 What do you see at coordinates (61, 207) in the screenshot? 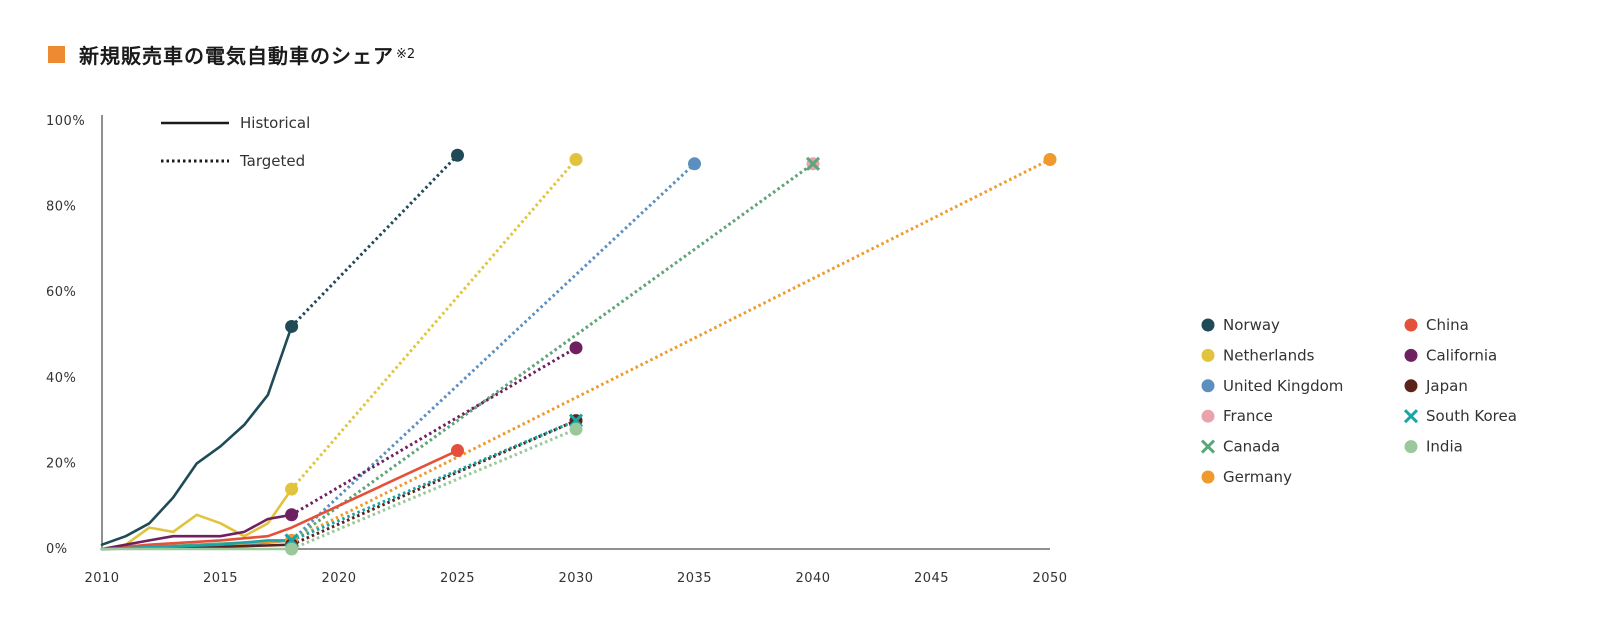
I see `y-tick-label: 80%` at bounding box center [61, 207].